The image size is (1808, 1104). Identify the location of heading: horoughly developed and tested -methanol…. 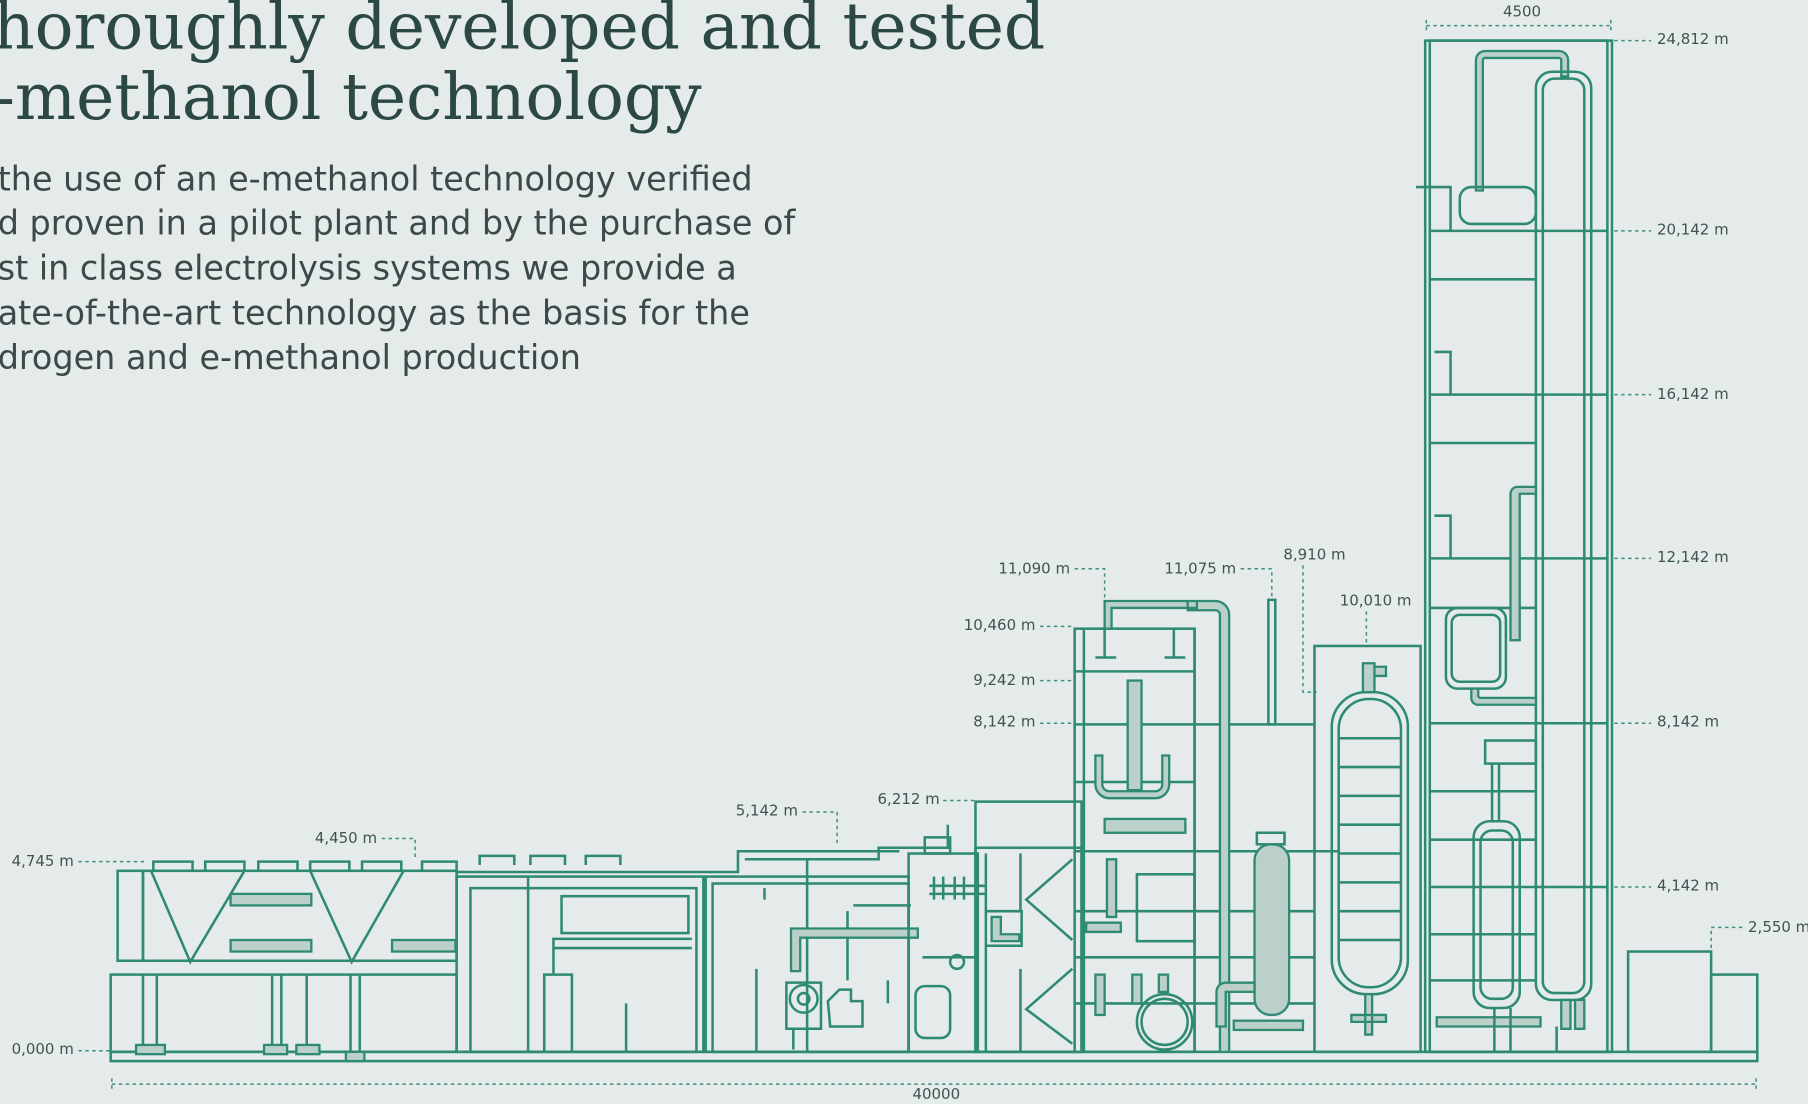
(522, 67).